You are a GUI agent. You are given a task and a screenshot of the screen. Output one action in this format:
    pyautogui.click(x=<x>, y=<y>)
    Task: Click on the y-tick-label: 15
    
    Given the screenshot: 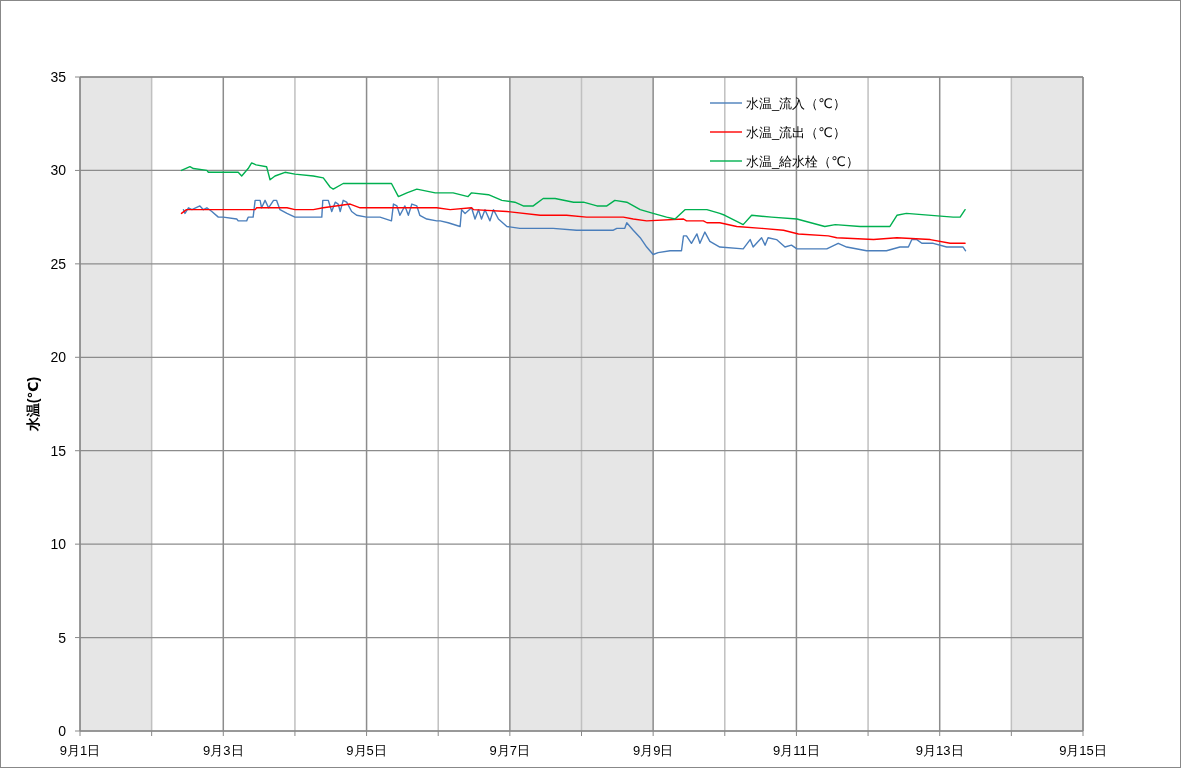 What is the action you would take?
    pyautogui.click(x=58, y=450)
    